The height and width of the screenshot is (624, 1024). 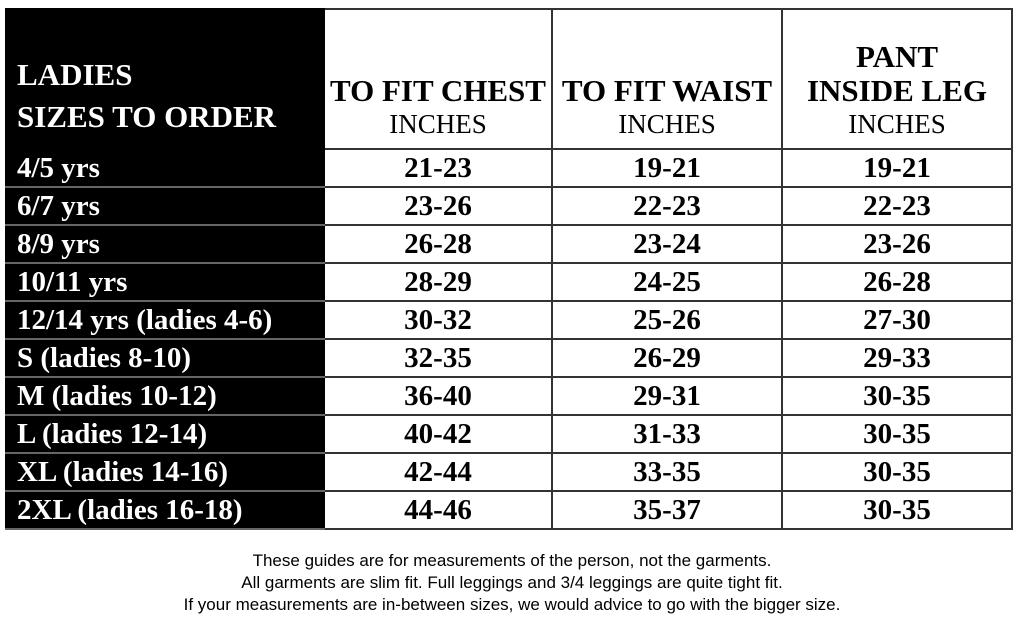 What do you see at coordinates (165, 358) in the screenshot?
I see `cell-size: S (ladies 8-10)` at bounding box center [165, 358].